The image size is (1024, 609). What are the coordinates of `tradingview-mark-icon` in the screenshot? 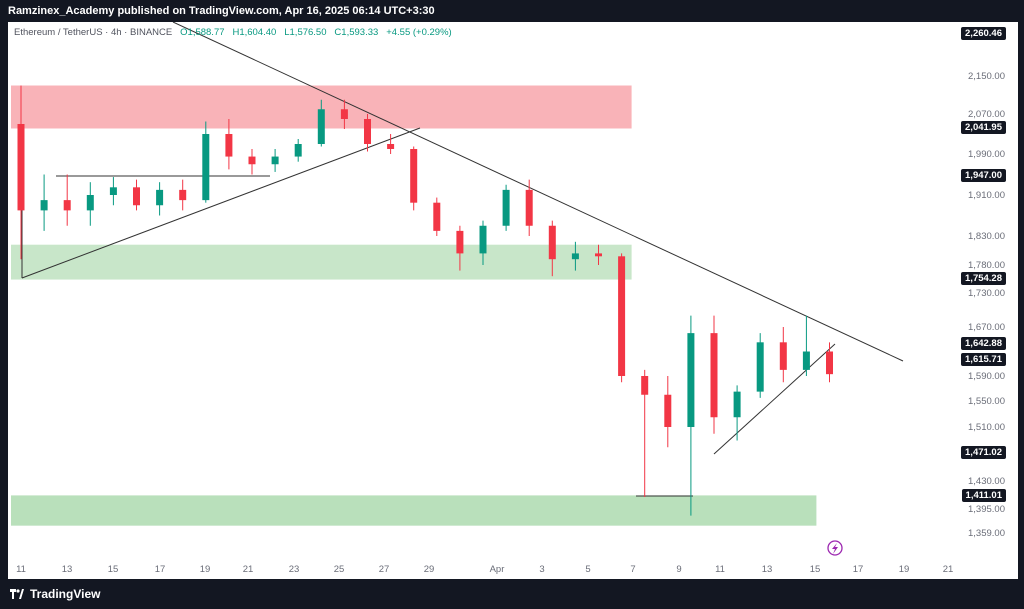 It's located at (17, 594).